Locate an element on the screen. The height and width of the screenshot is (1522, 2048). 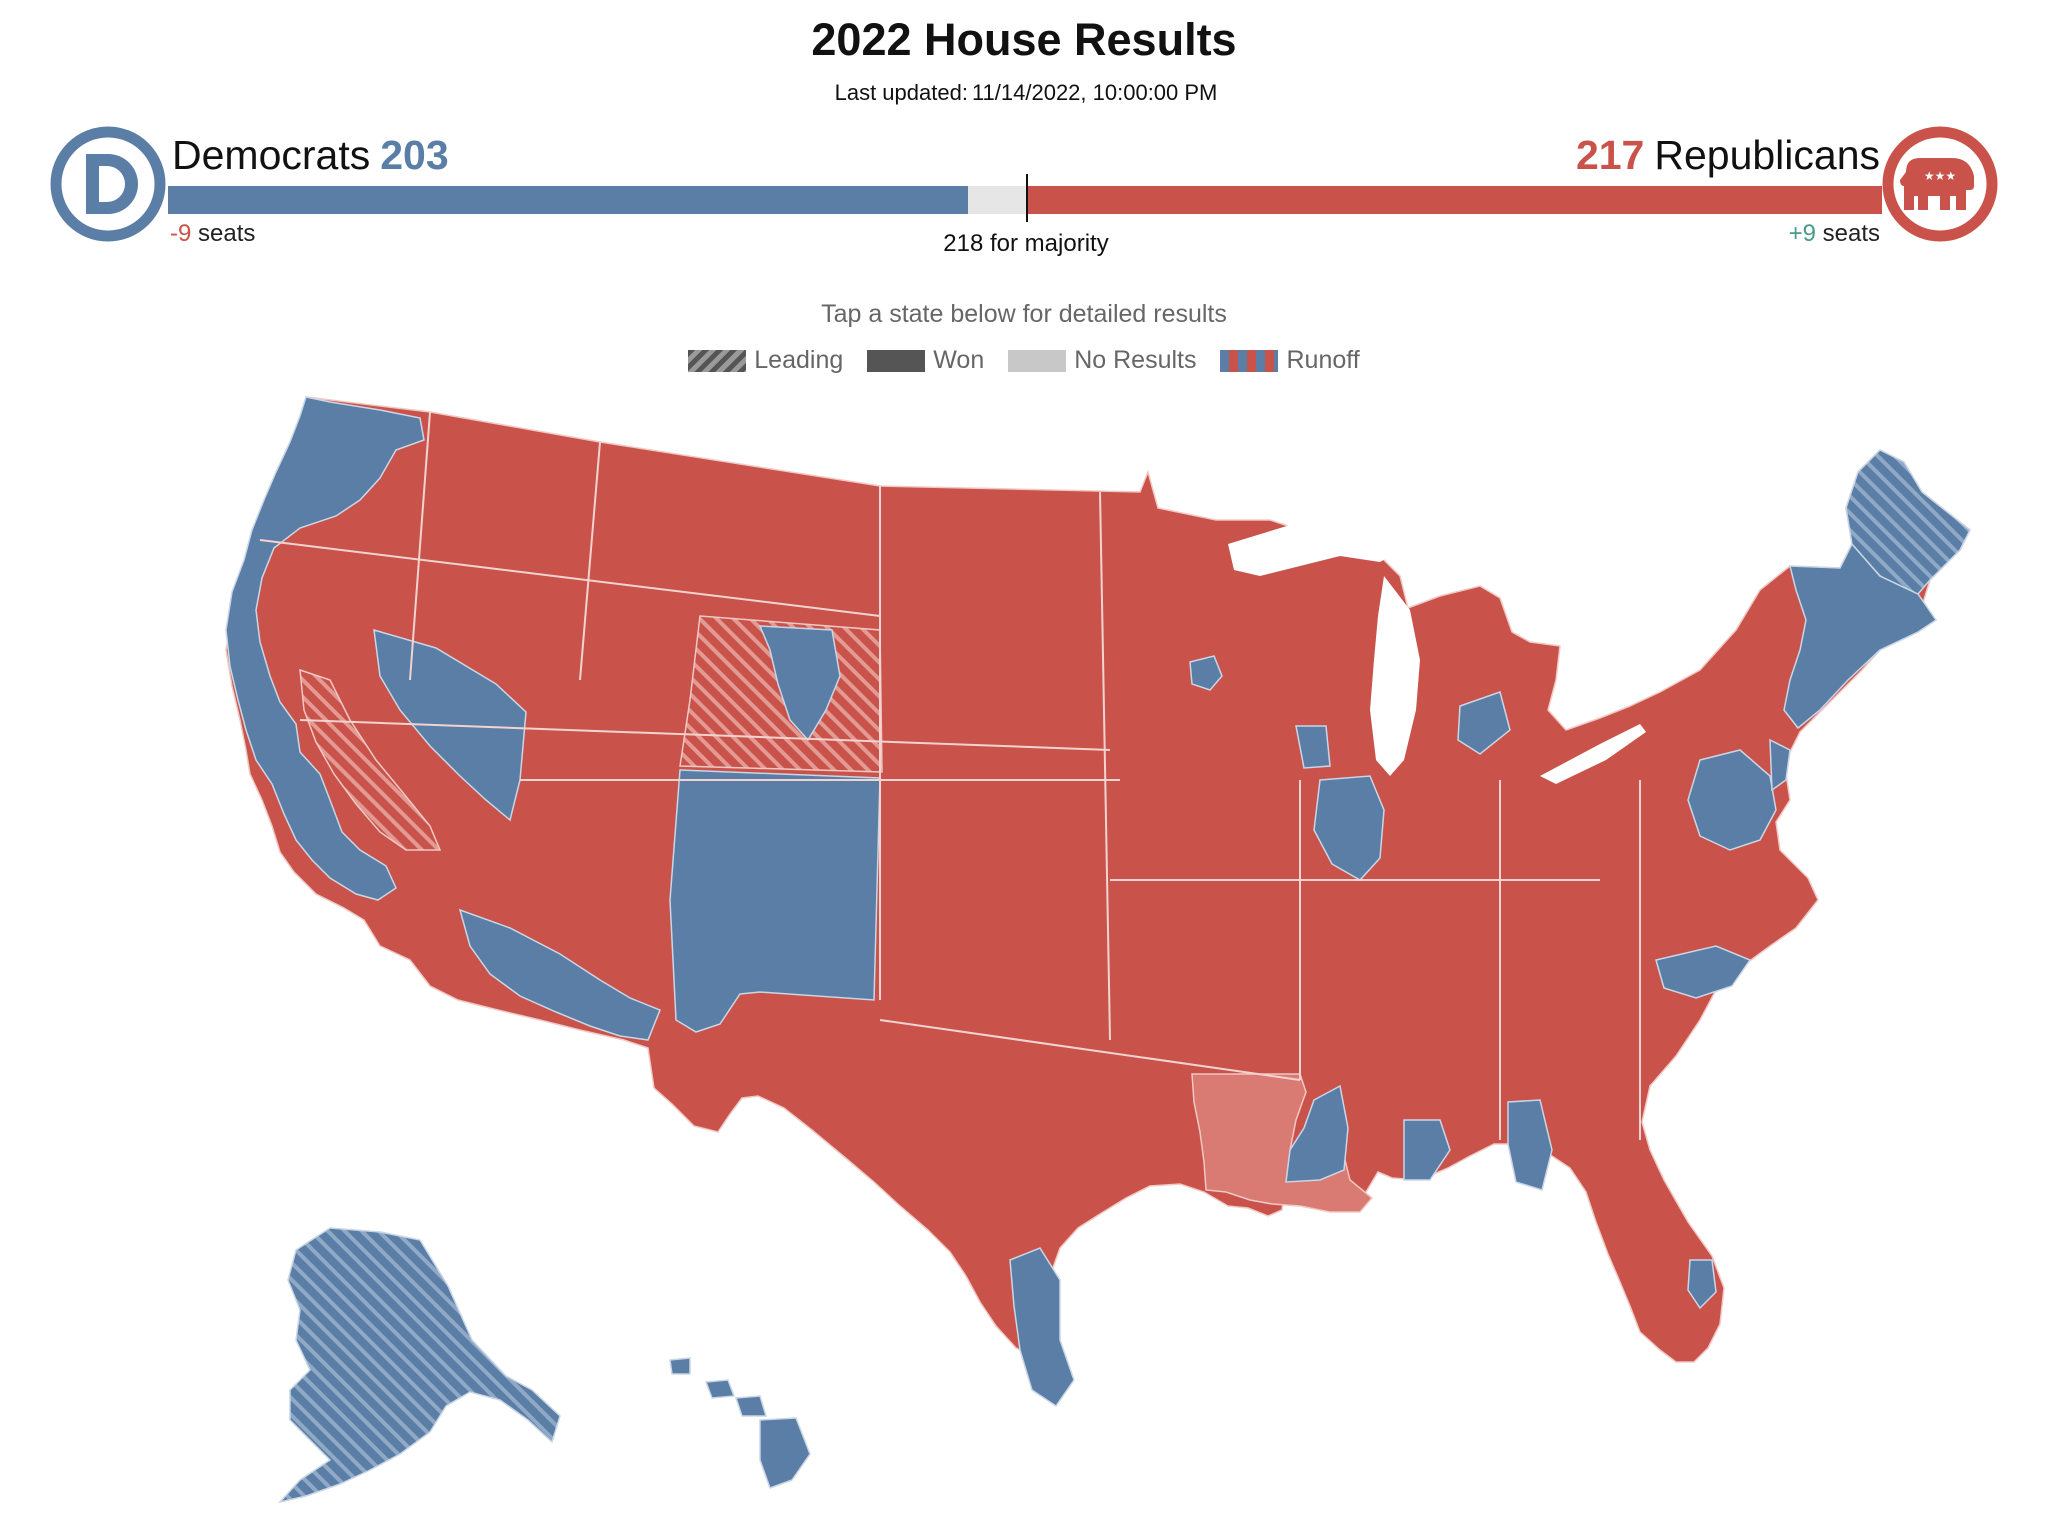
legend-item-won: Won is located at coordinates (925, 360).